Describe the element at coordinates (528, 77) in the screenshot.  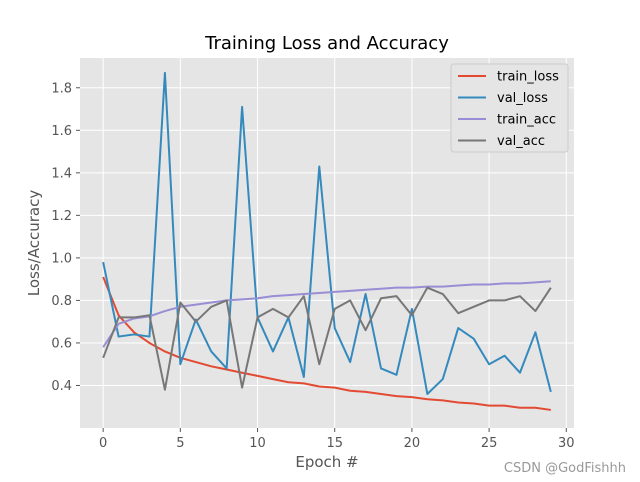
I see `legend-label-train-loss: train_loss` at that location.